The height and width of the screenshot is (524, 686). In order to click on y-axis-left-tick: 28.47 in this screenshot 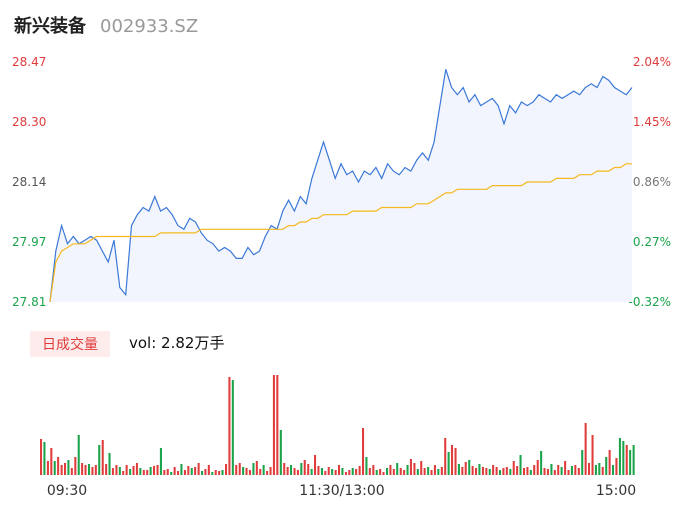, I will do `click(29, 62)`.